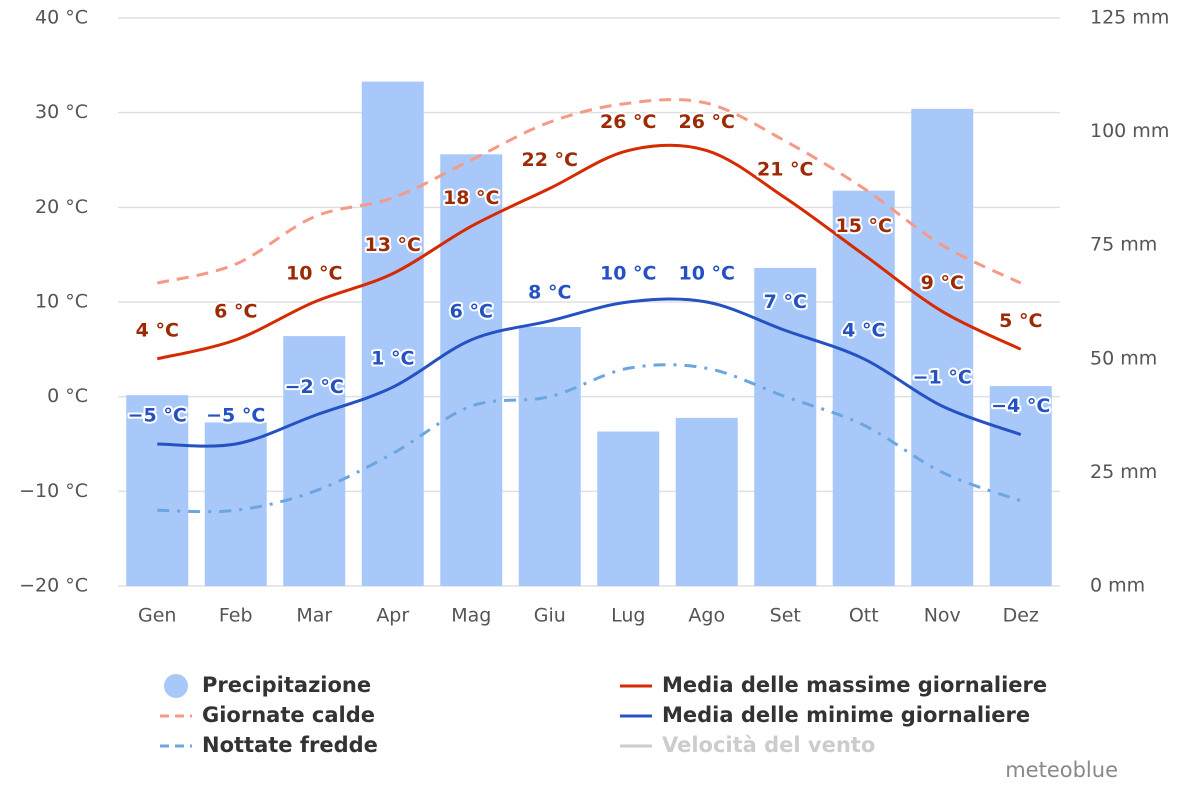  What do you see at coordinates (942, 283) in the screenshot?
I see `data-label: 9 °C` at bounding box center [942, 283].